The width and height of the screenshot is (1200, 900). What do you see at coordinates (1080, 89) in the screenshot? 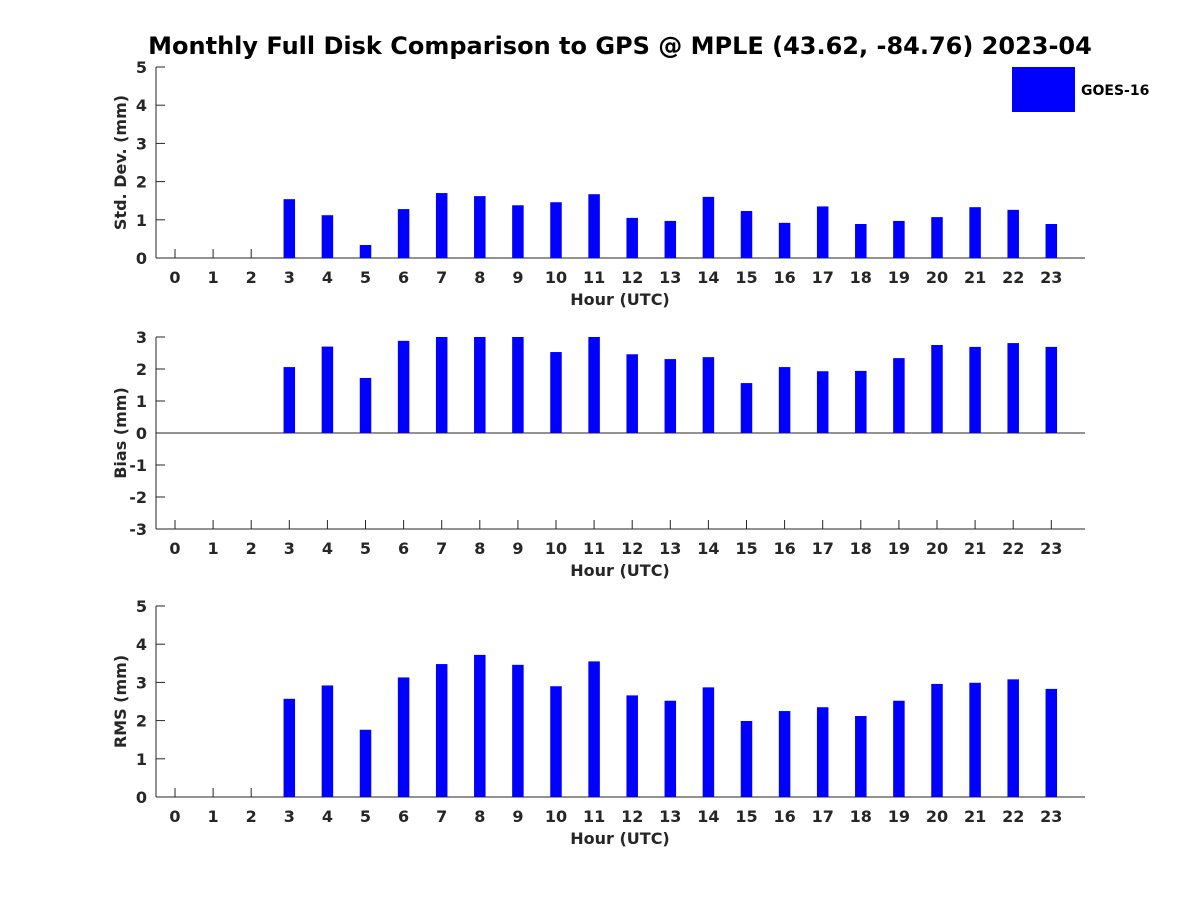
I see `legend: GOES-16` at bounding box center [1080, 89].